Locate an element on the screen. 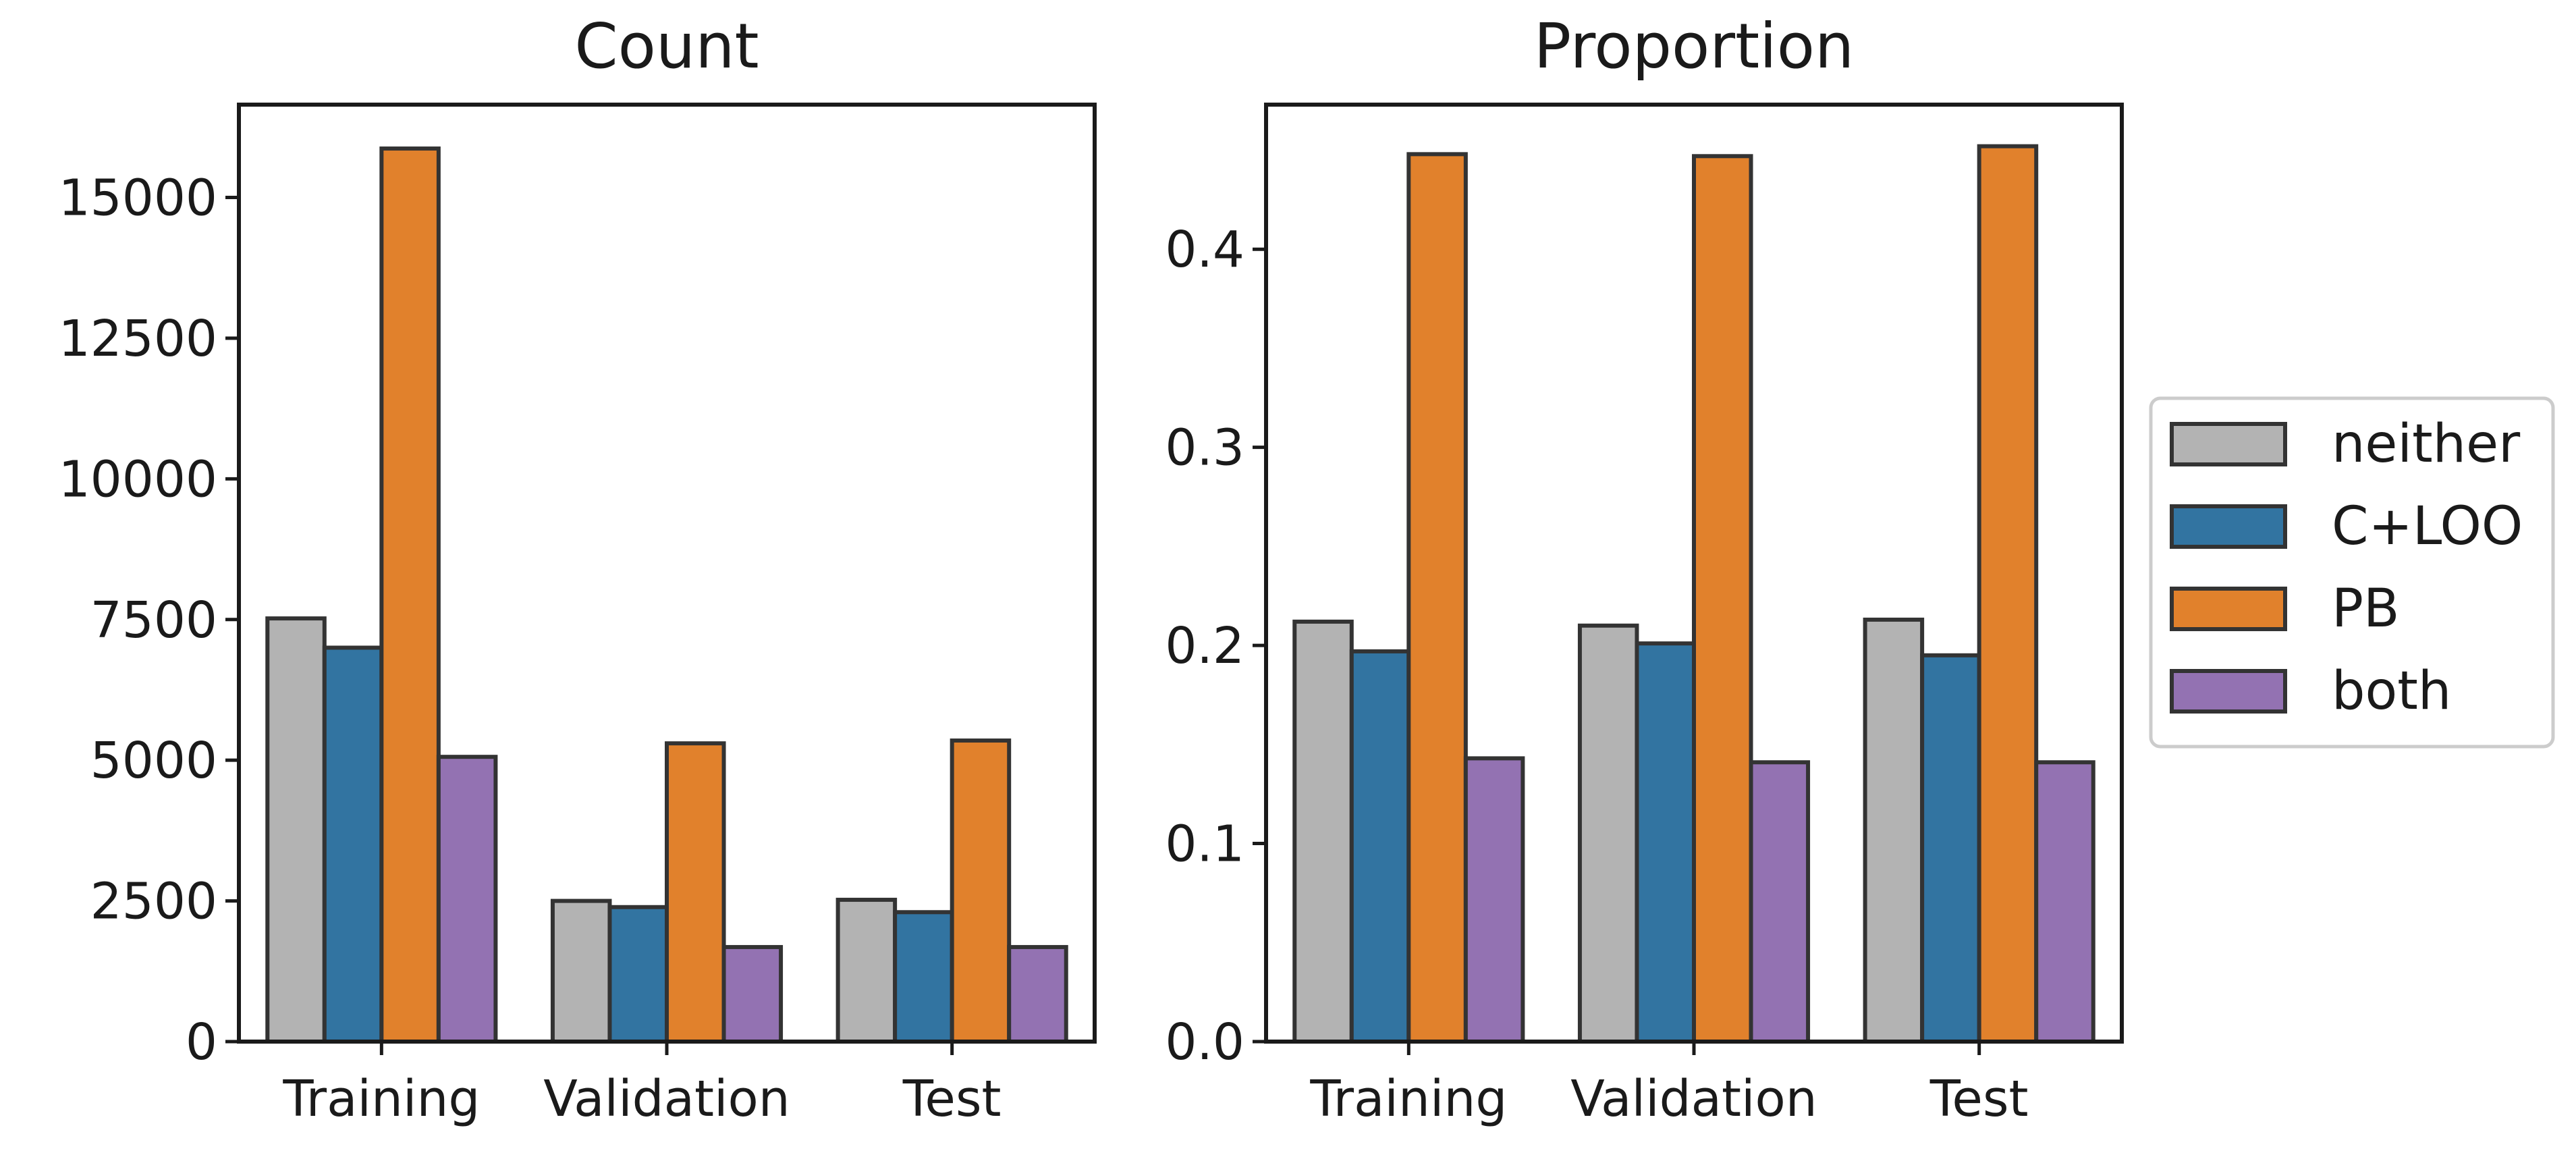 This screenshot has height=1155, width=2576. count-ytick-label: 15000 is located at coordinates (138, 198).